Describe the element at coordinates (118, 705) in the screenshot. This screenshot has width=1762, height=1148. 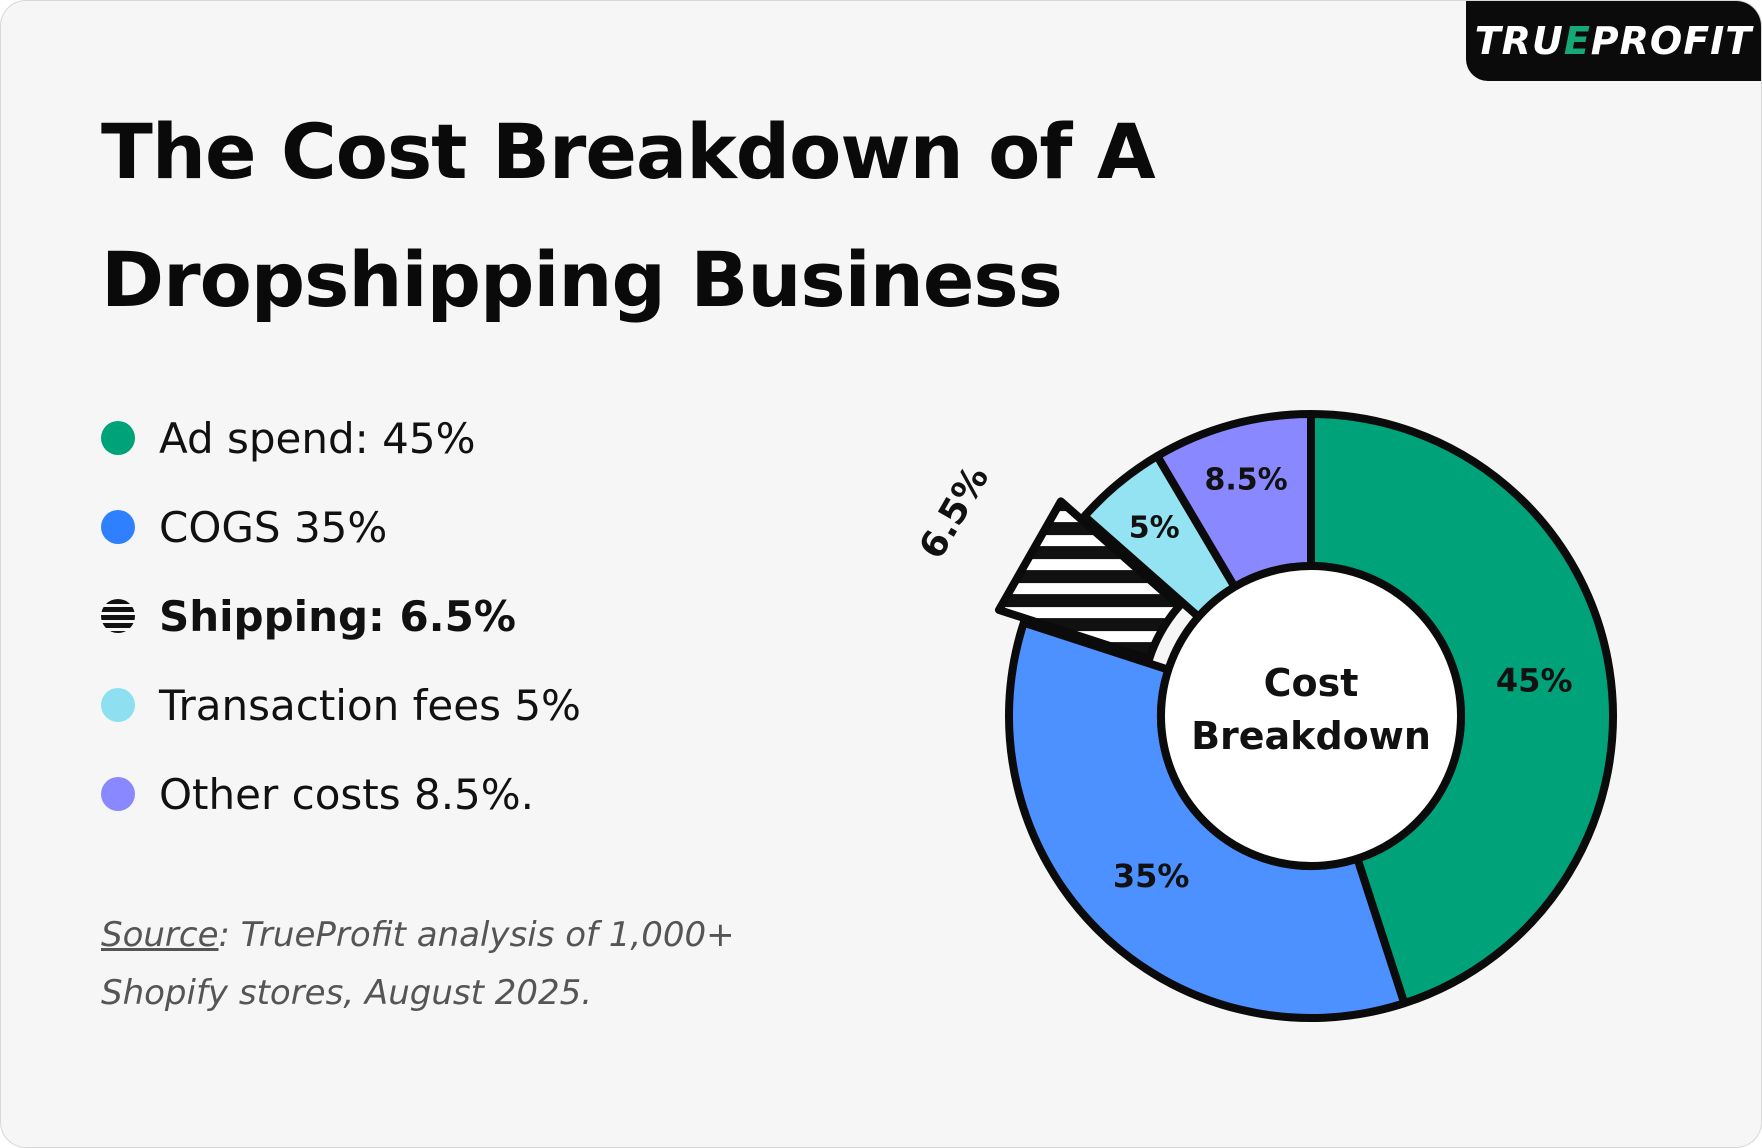
I see `legend-swatch-transaction-fees` at that location.